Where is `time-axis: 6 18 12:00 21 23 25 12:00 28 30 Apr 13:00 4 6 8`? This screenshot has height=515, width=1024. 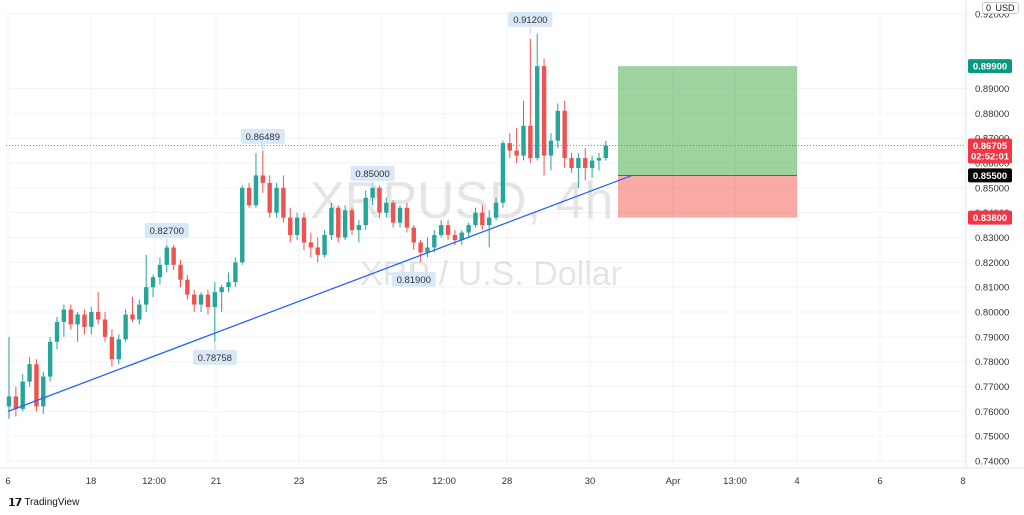 time-axis: 6 18 12:00 21 23 25 12:00 28 30 Apr 13:00 4 6 8 is located at coordinates (512, 477).